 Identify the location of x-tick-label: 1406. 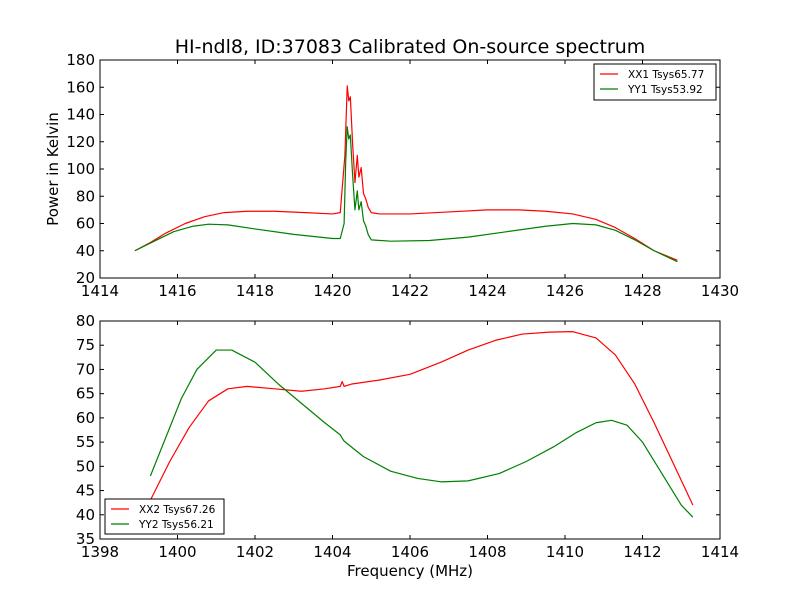
(410, 552).